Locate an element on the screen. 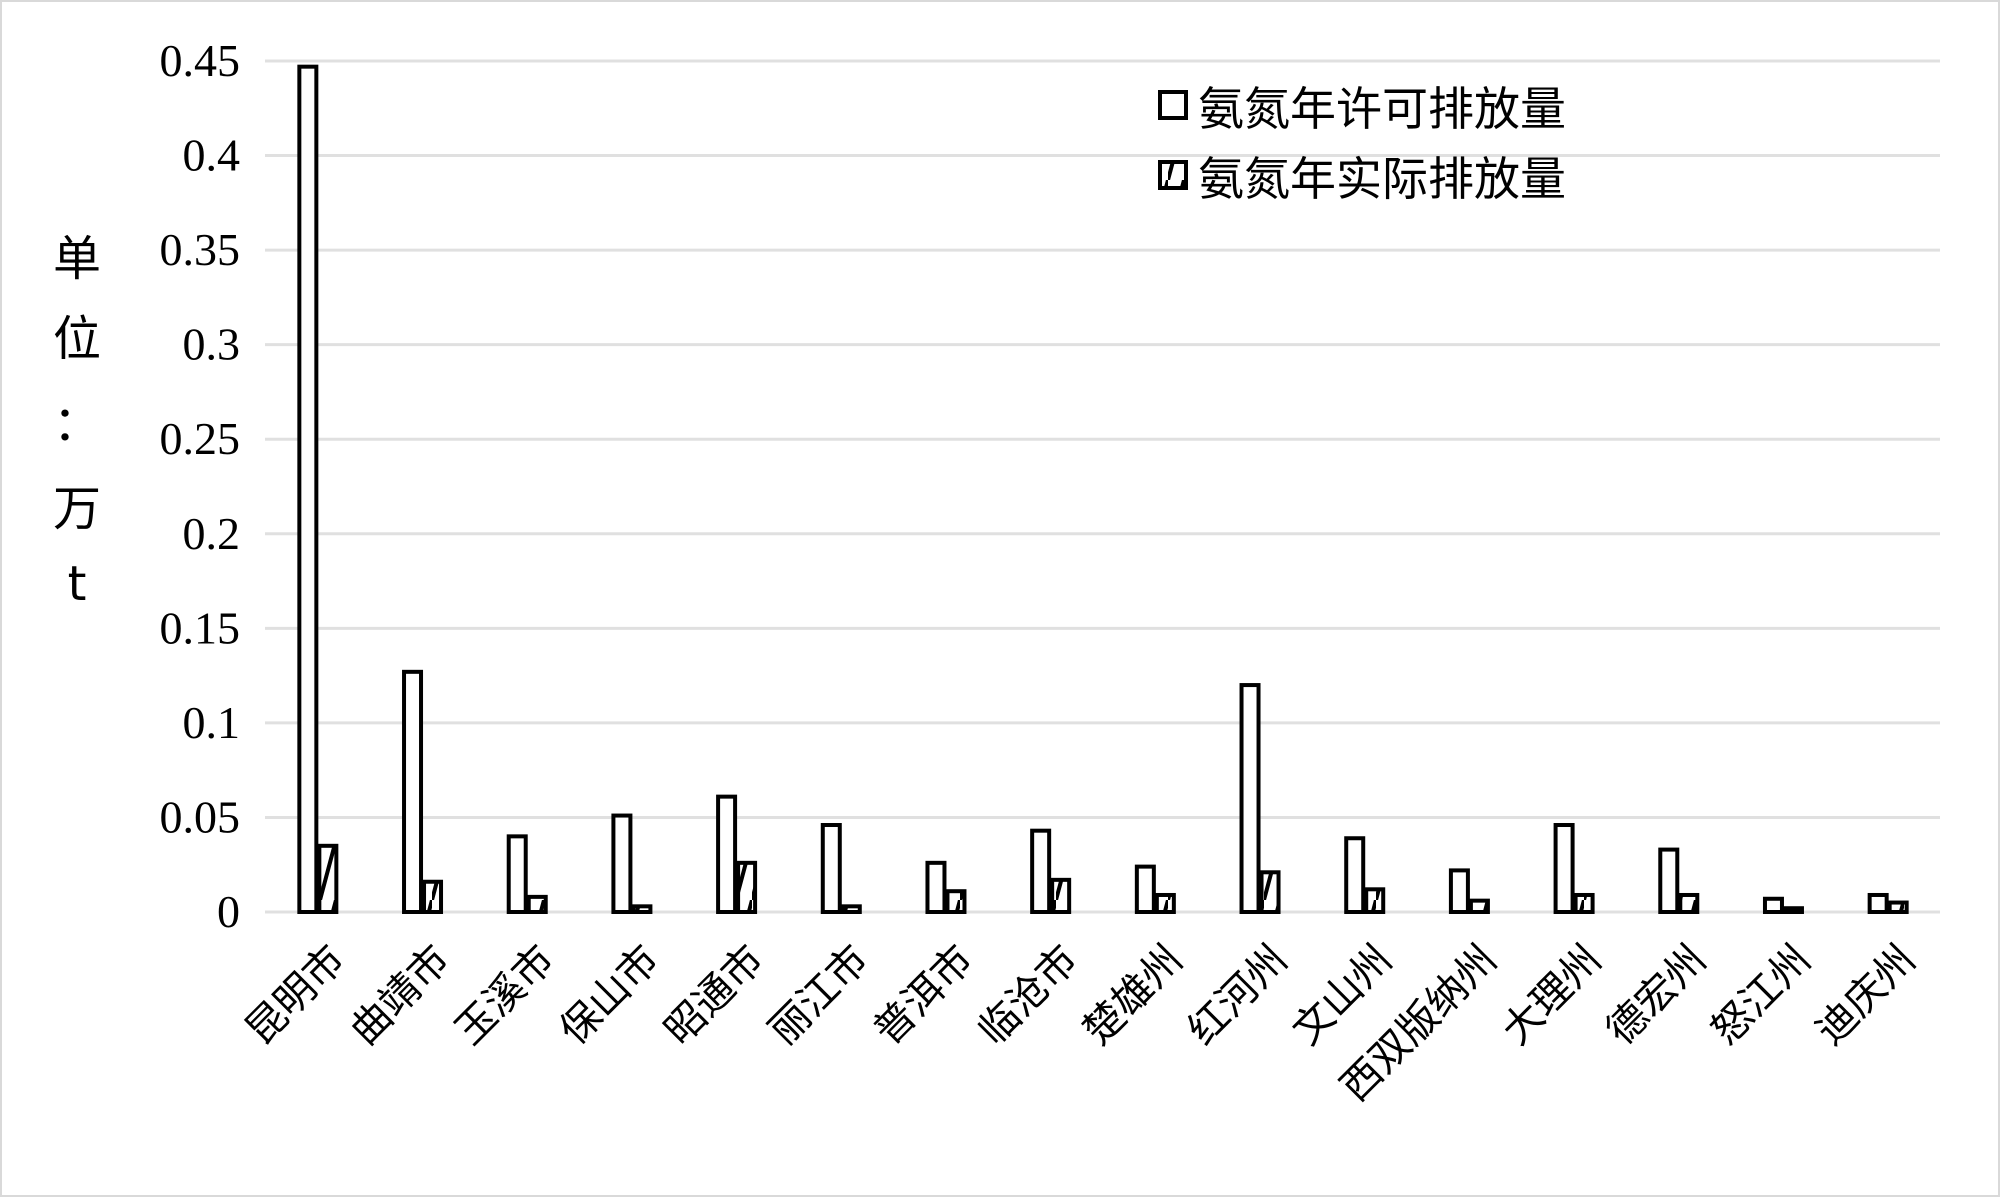  y-tick-label: 0.35 is located at coordinates (200, 249).